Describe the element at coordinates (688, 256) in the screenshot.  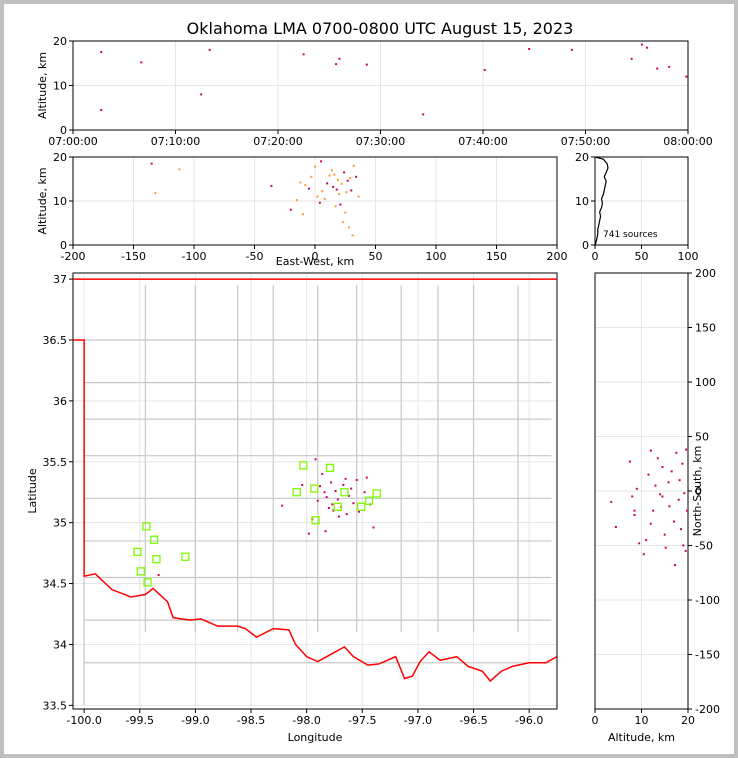
I see `x-tick-label: 100` at that location.